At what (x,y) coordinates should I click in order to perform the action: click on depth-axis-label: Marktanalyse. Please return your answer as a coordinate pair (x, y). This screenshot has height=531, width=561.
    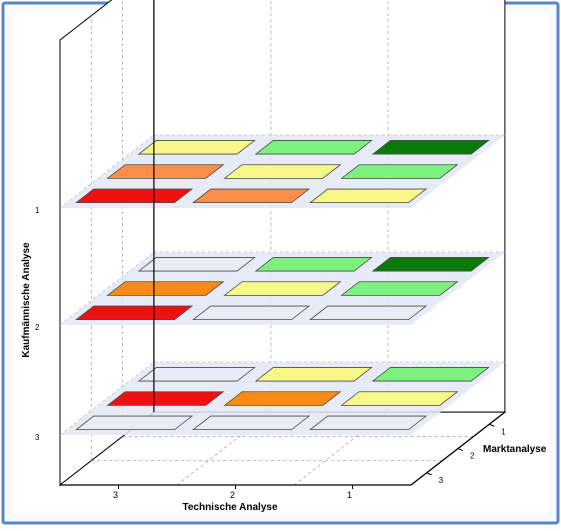
    Looking at the image, I should click on (515, 449).